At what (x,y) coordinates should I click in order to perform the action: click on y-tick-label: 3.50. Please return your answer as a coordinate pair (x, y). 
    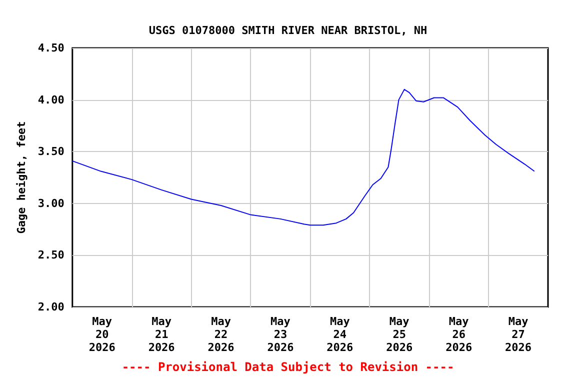
    Looking at the image, I should click on (51, 151).